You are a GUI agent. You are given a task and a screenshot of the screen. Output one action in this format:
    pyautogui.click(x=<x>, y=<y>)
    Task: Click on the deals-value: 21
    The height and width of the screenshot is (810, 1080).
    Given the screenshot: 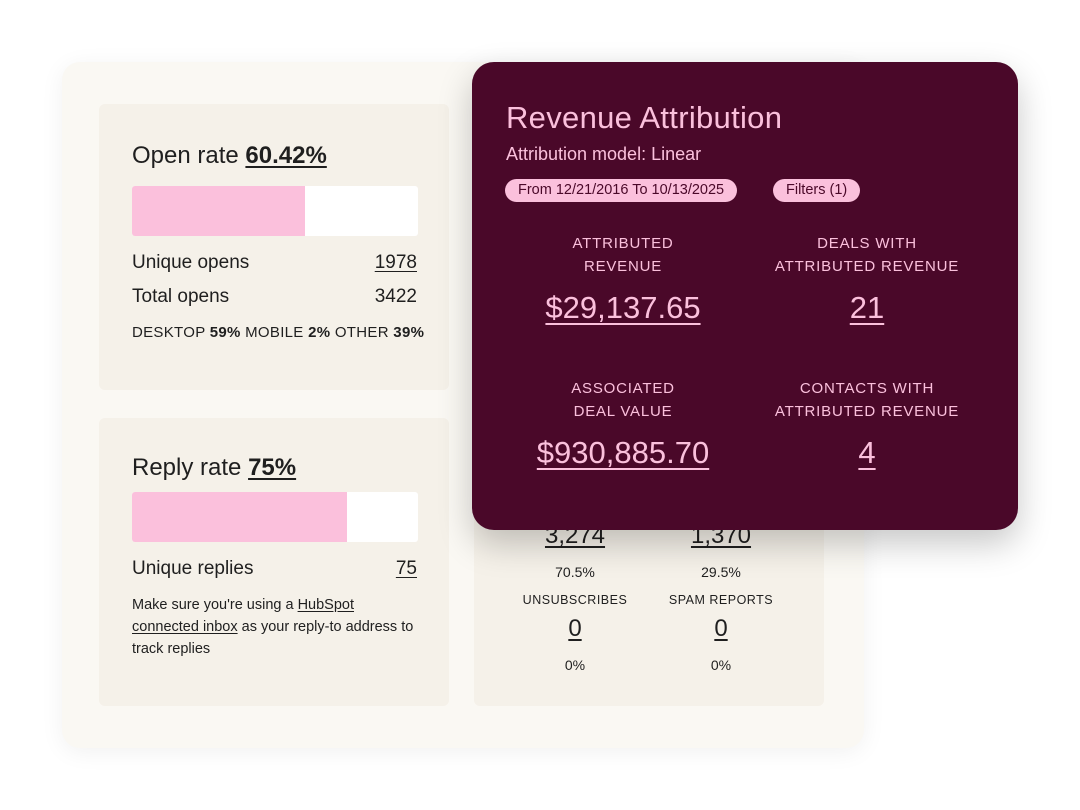 What is the action you would take?
    pyautogui.click(x=867, y=307)
    